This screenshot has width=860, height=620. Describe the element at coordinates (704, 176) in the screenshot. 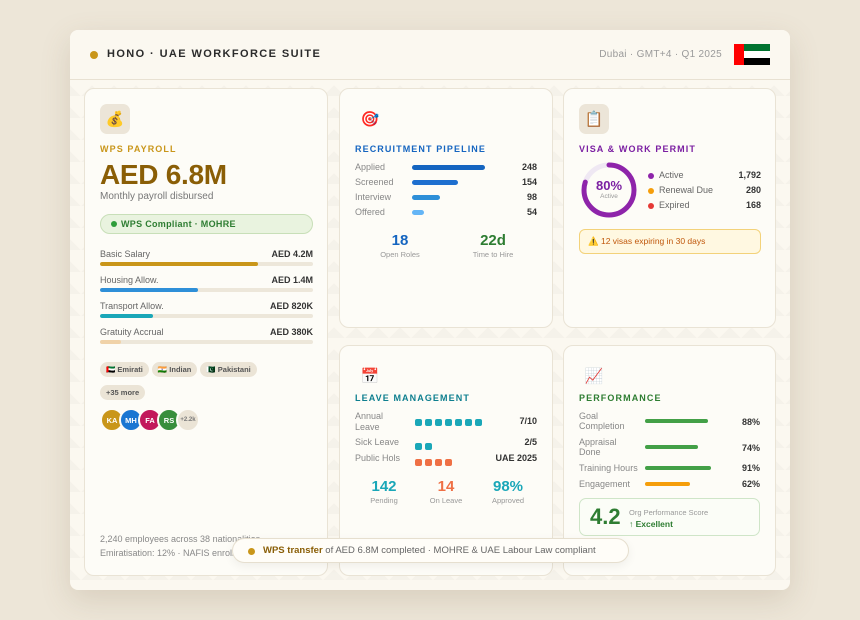

I see `visa-legend-item: Active 1,792` at that location.